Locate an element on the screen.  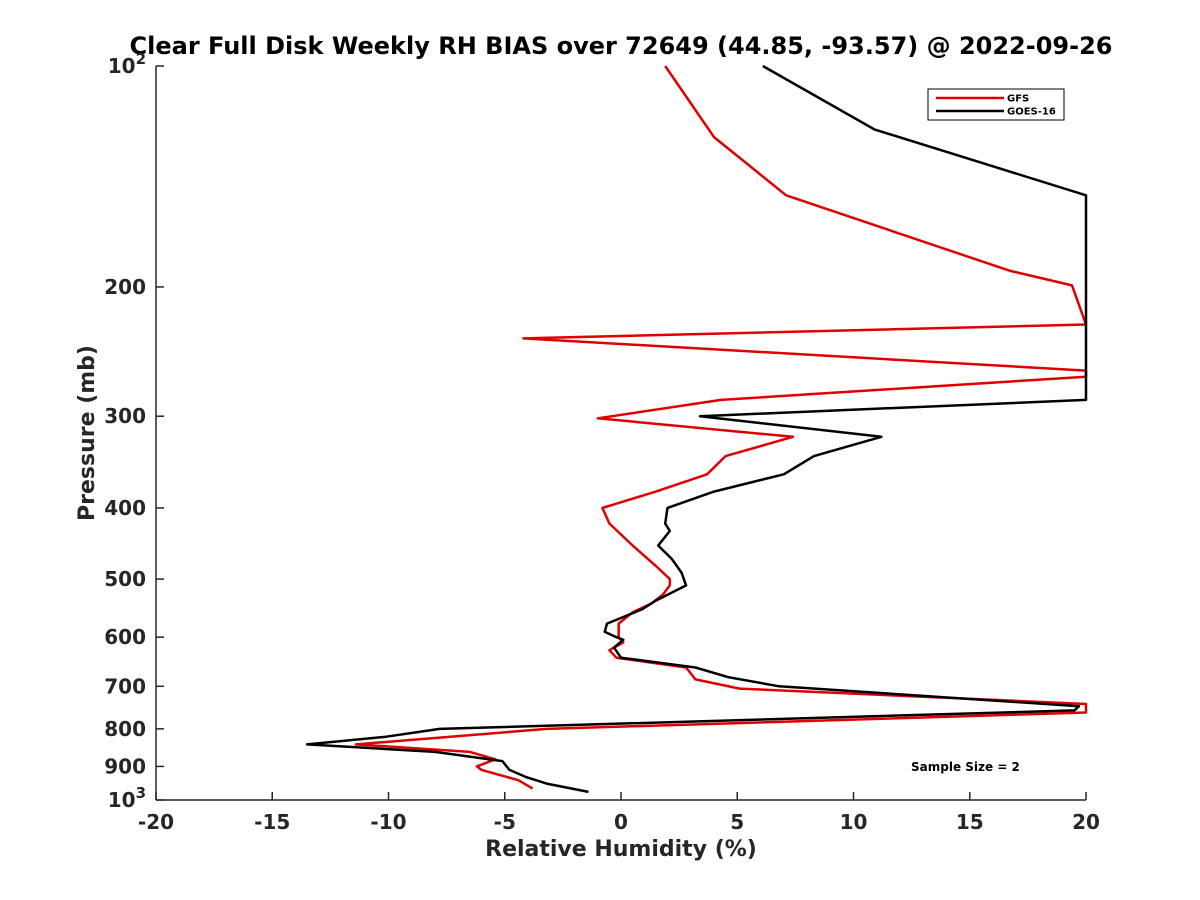
x-axis-label: Relative Humidity (%) is located at coordinates (621, 849).